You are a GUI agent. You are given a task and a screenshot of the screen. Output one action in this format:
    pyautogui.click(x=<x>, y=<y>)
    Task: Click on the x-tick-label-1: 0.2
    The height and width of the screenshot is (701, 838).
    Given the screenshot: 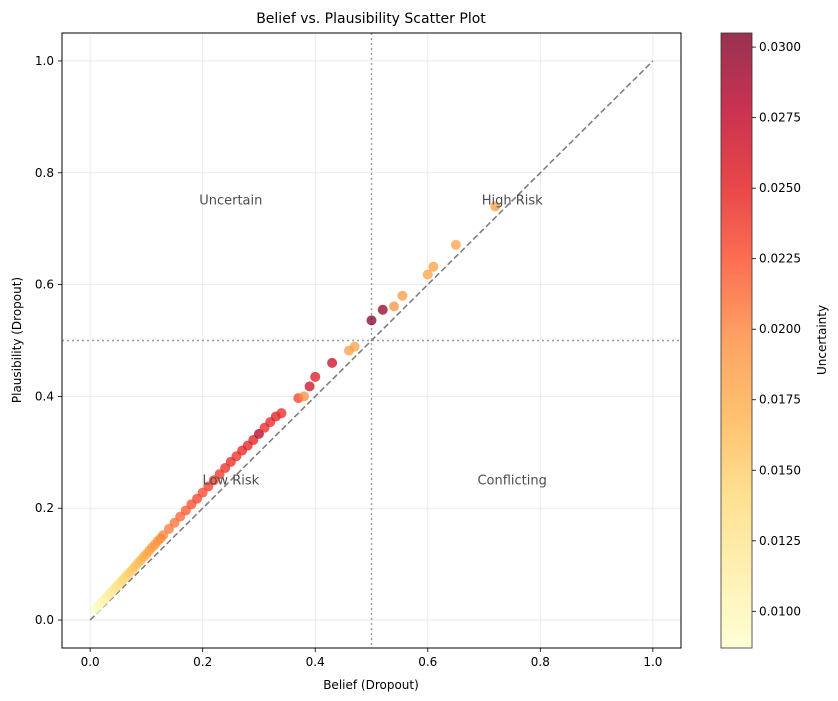 What is the action you would take?
    pyautogui.click(x=202, y=662)
    